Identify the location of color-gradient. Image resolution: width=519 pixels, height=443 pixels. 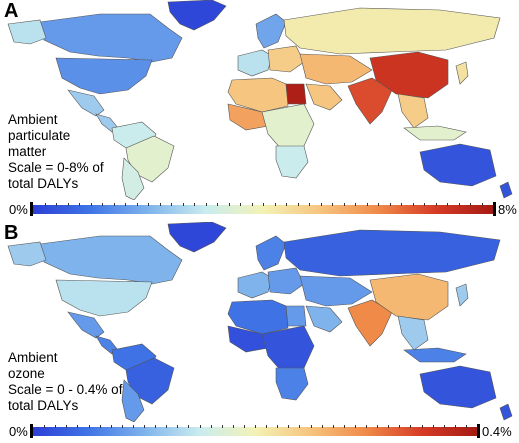
(255, 431).